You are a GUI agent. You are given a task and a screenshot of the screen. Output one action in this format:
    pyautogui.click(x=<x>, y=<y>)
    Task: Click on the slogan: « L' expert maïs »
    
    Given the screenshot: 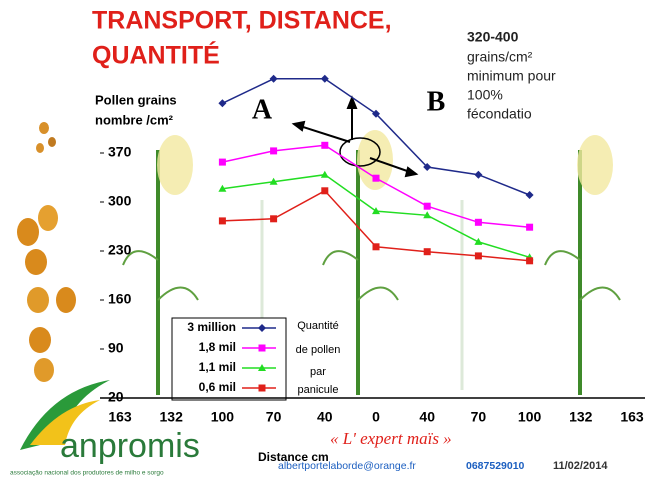 What is the action you would take?
    pyautogui.click(x=391, y=438)
    